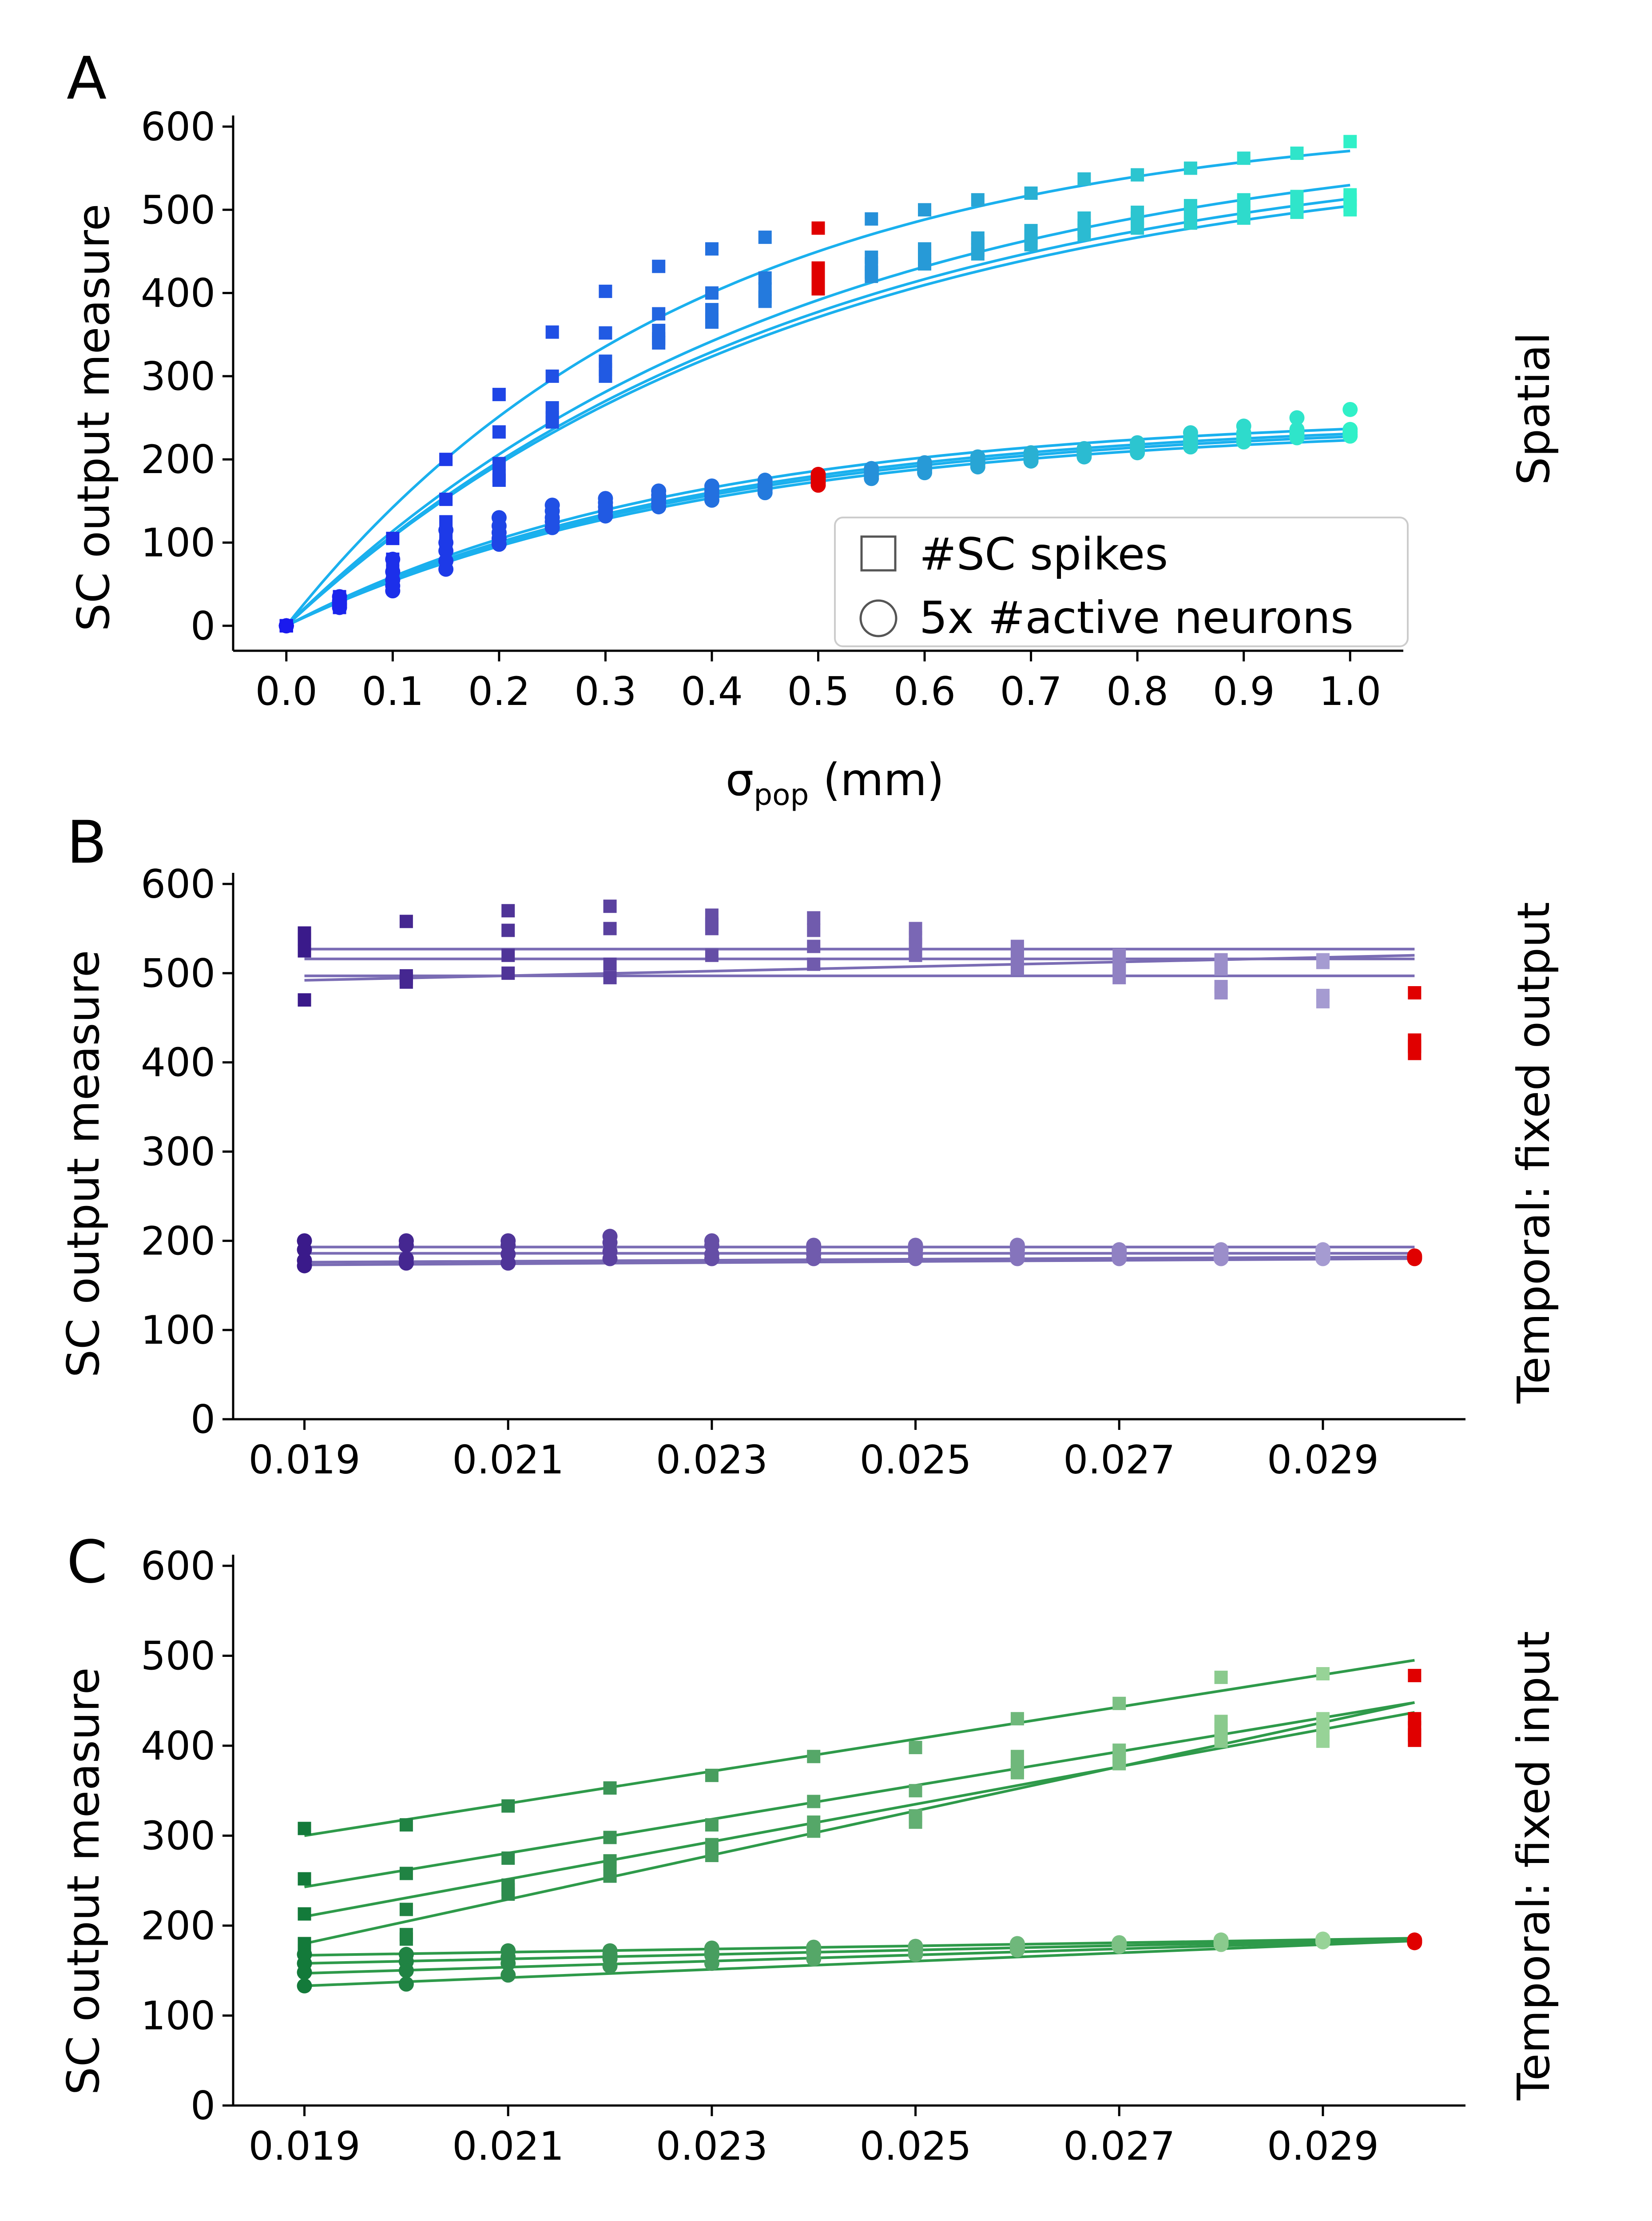  I want to click on panel-a-side-label: Spatial, so click(1534, 408).